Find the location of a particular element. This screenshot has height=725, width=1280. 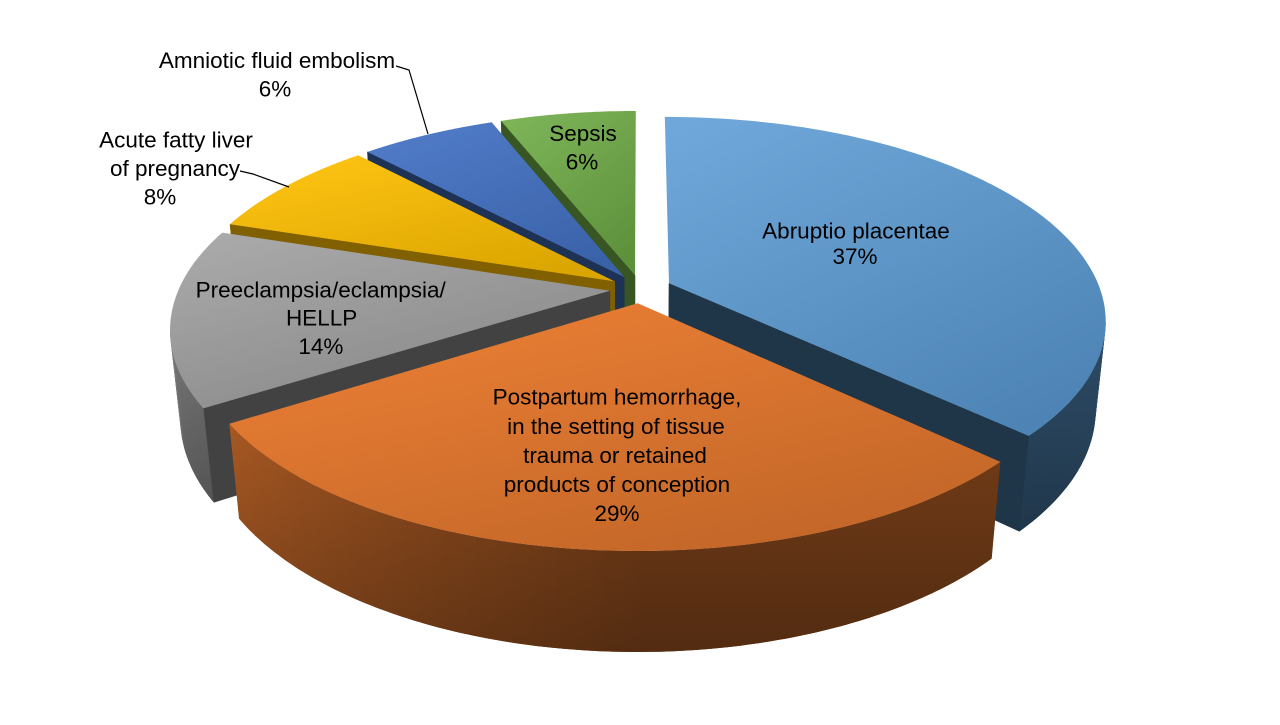

svg-text: 8% is located at coordinates (160, 197).